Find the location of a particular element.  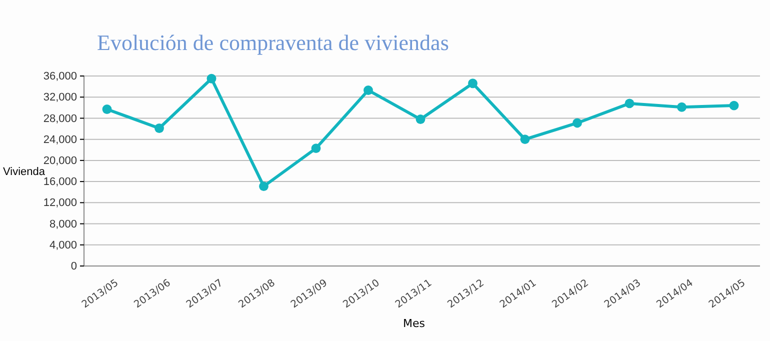

x-axis-title: Mes is located at coordinates (414, 323).